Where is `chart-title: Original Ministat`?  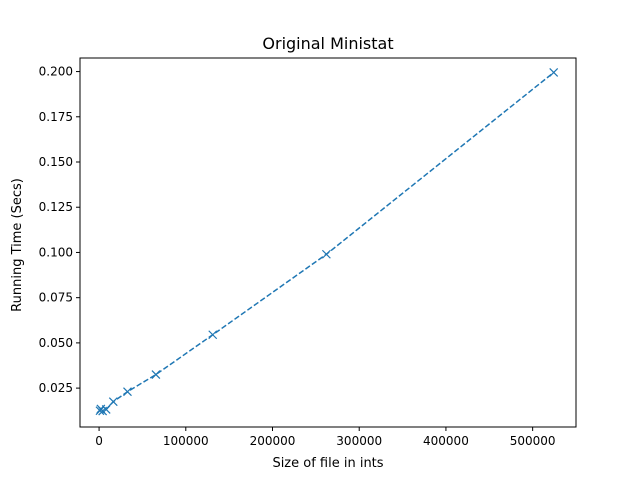
chart-title: Original Ministat is located at coordinates (327, 43).